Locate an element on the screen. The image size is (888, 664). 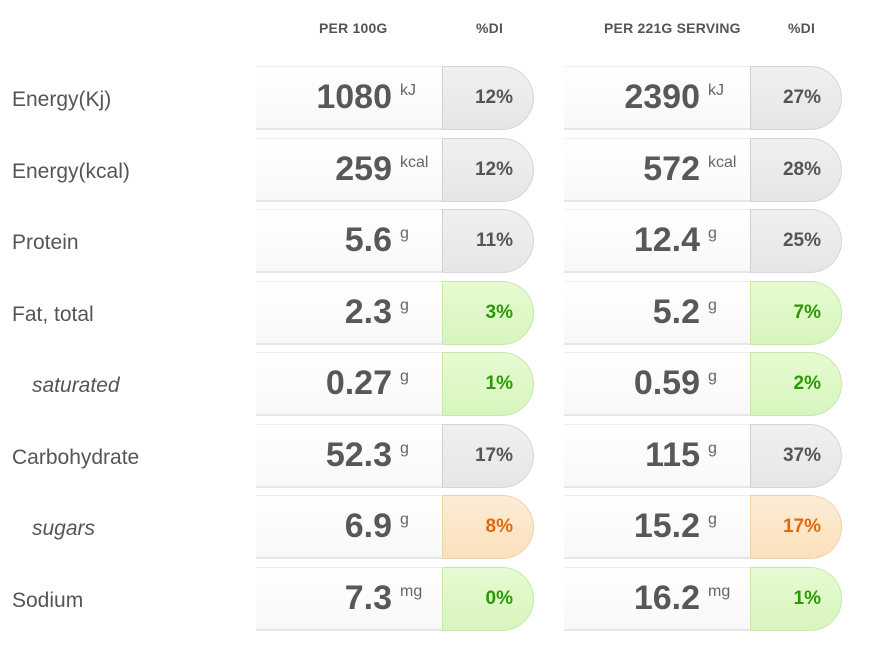
daily-intake-badge-per-100g: 3% is located at coordinates (488, 313).